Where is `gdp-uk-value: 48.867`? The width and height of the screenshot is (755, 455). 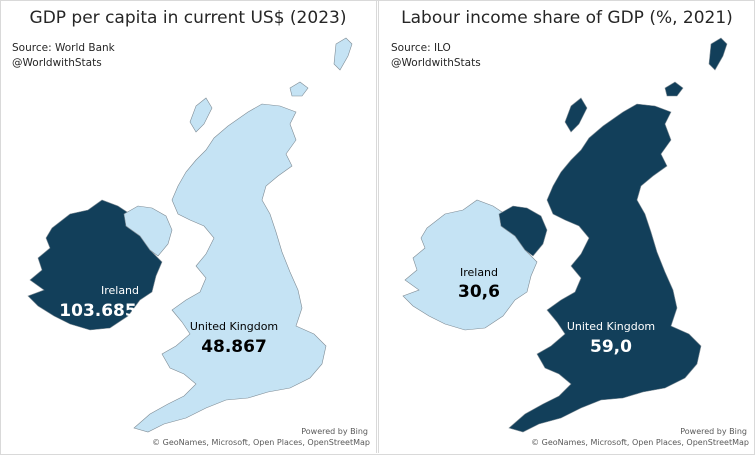 gdp-uk-value: 48.867 is located at coordinates (234, 347).